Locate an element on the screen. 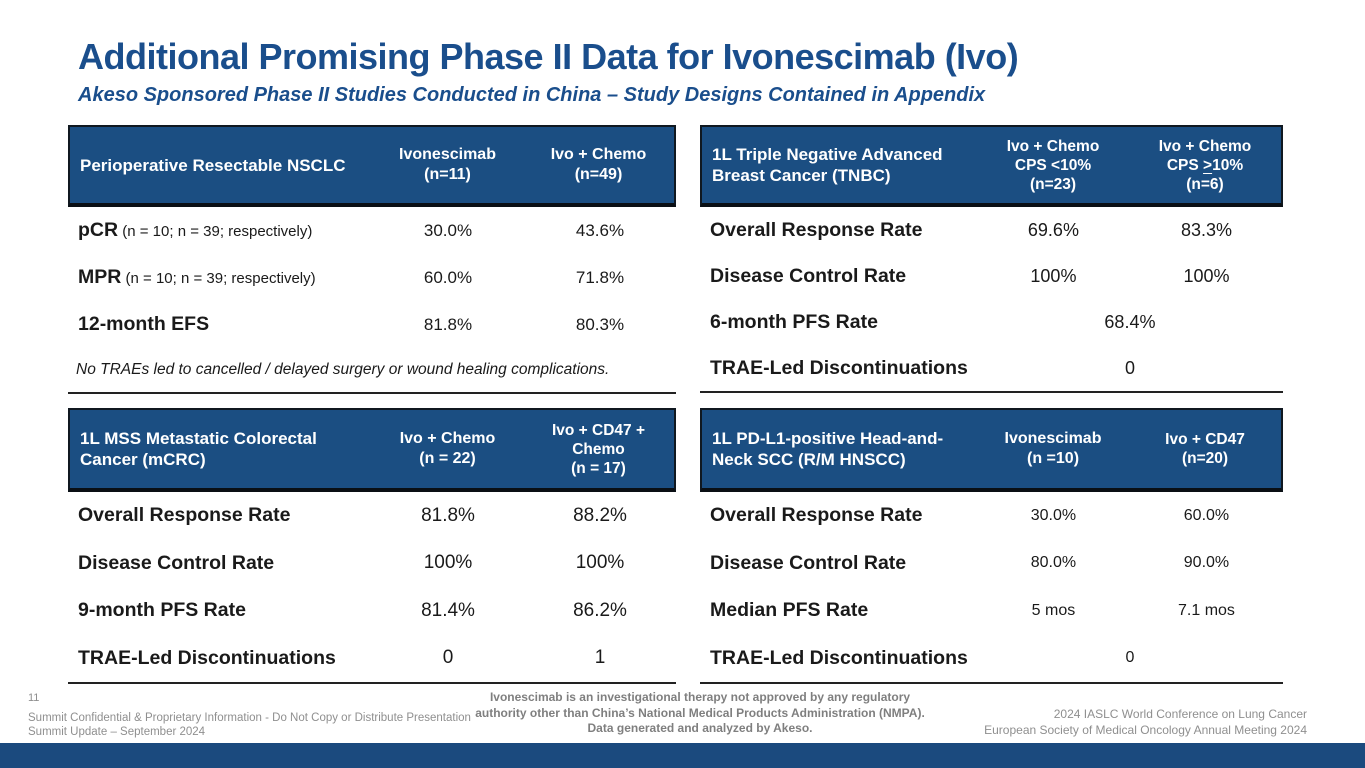  cell-value: 30.0% is located at coordinates (1053, 515).